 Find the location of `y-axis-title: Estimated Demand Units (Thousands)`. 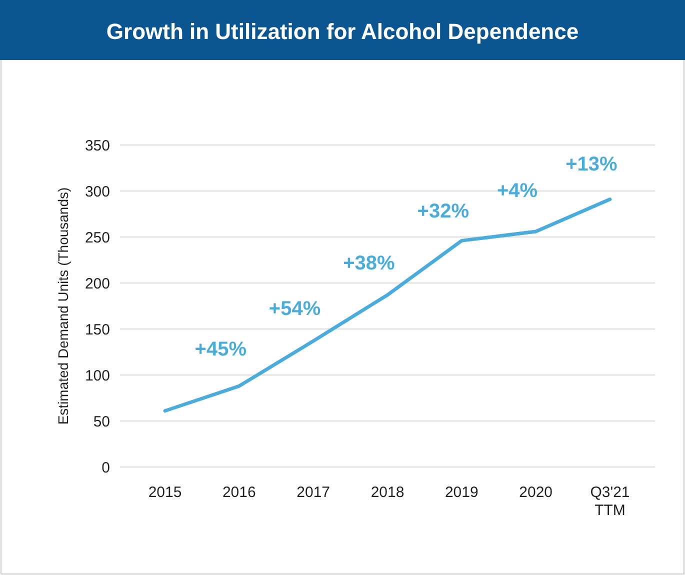

y-axis-title: Estimated Demand Units (Thousands) is located at coordinates (63, 306).